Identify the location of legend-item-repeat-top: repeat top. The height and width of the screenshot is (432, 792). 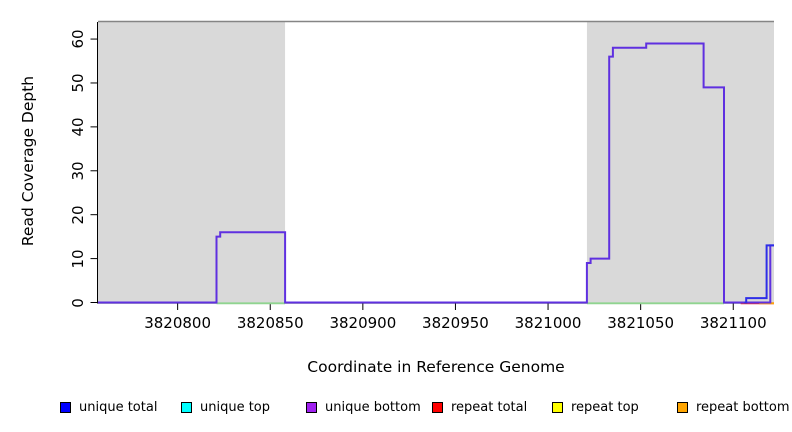
(595, 407).